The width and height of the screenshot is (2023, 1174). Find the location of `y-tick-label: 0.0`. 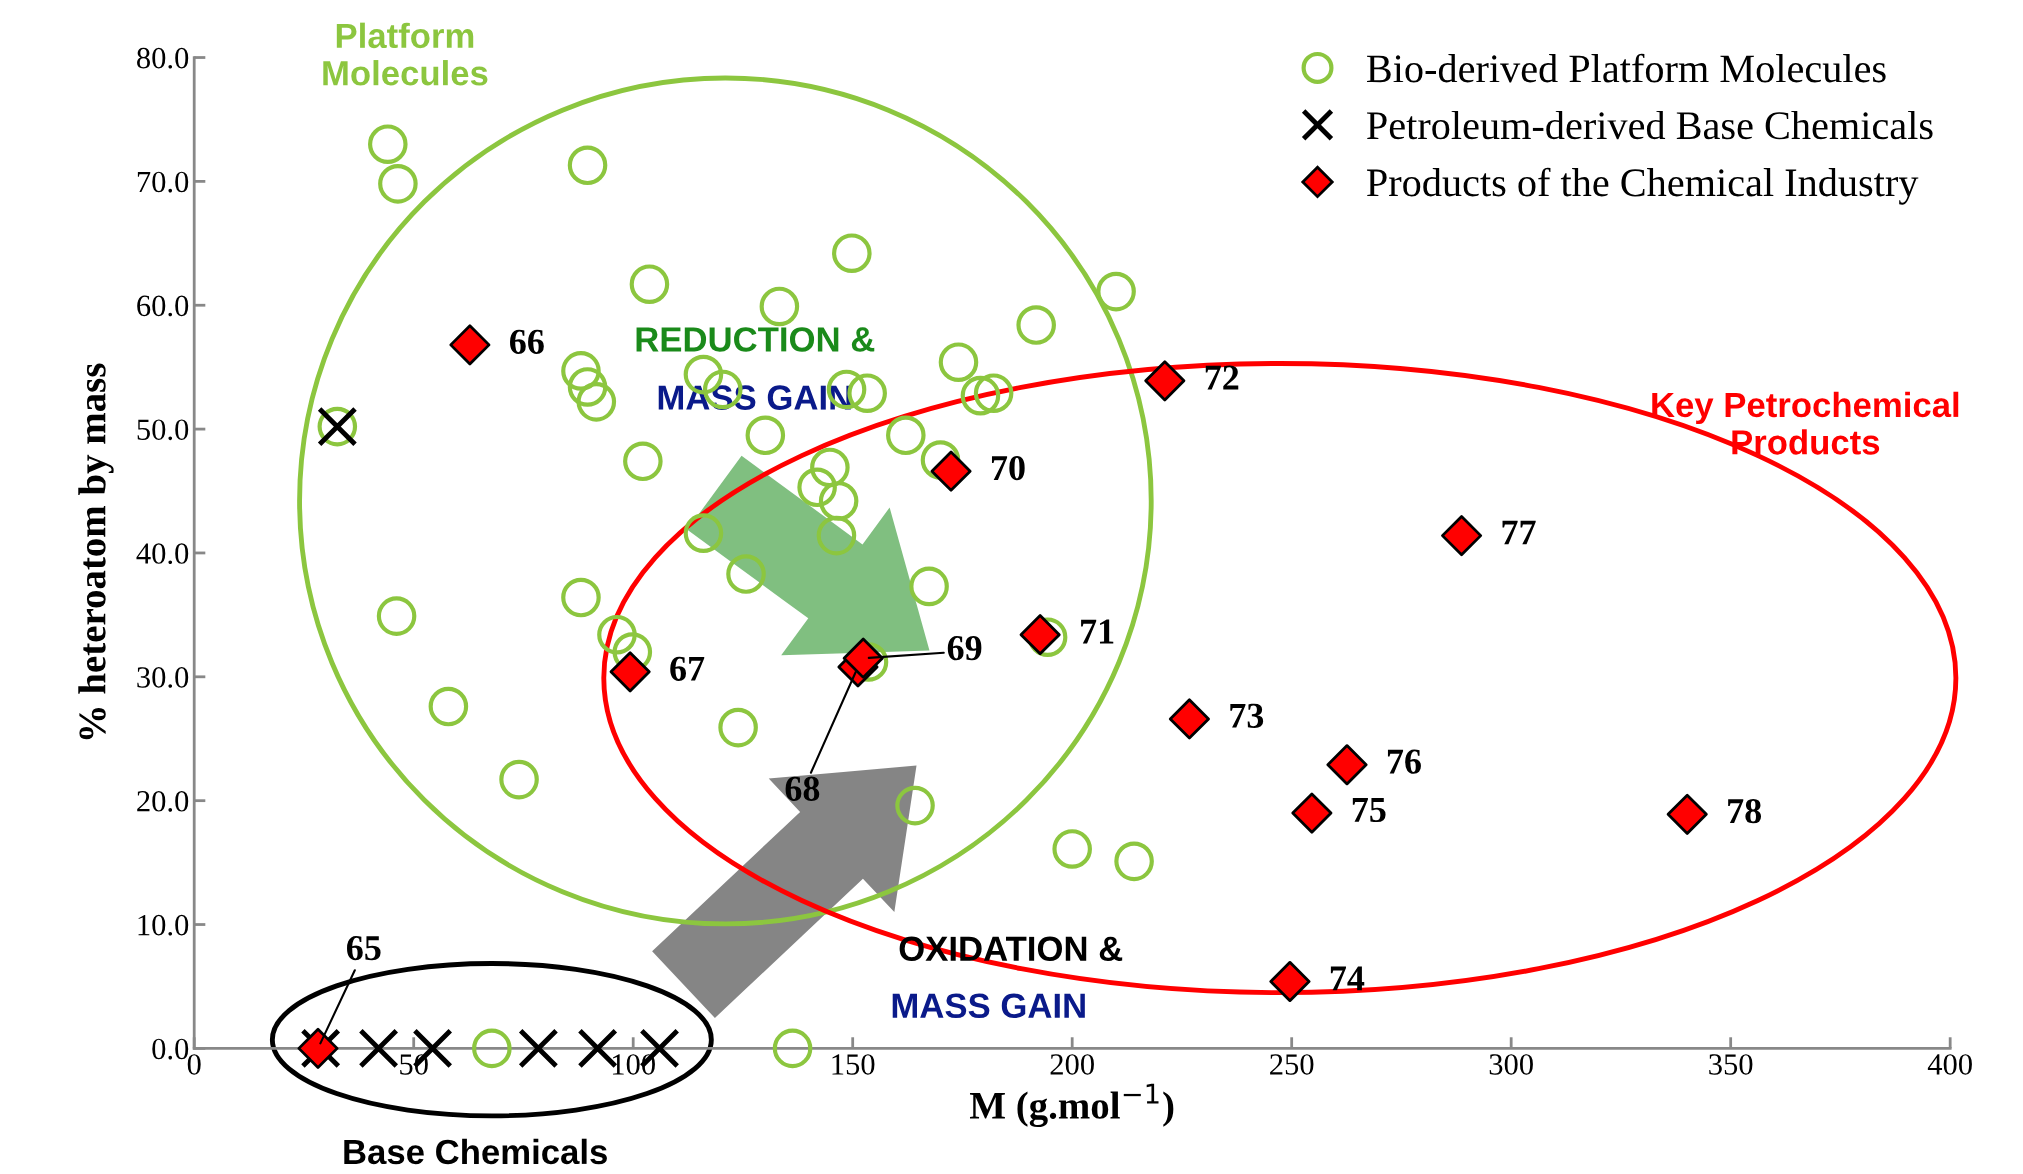

y-tick-label: 0.0 is located at coordinates (170, 1049).